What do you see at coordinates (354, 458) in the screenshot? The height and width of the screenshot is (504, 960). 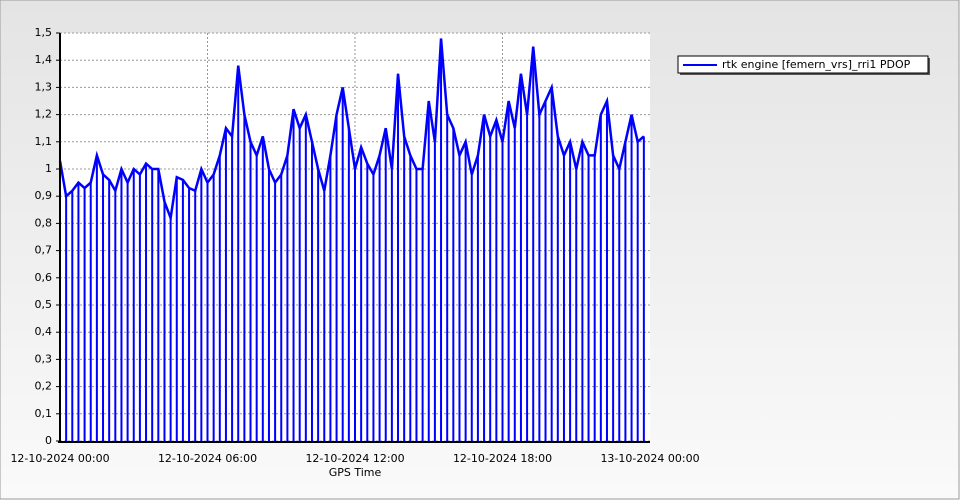 I see `x-tick-label: 12-10-2024 12:00` at bounding box center [354, 458].